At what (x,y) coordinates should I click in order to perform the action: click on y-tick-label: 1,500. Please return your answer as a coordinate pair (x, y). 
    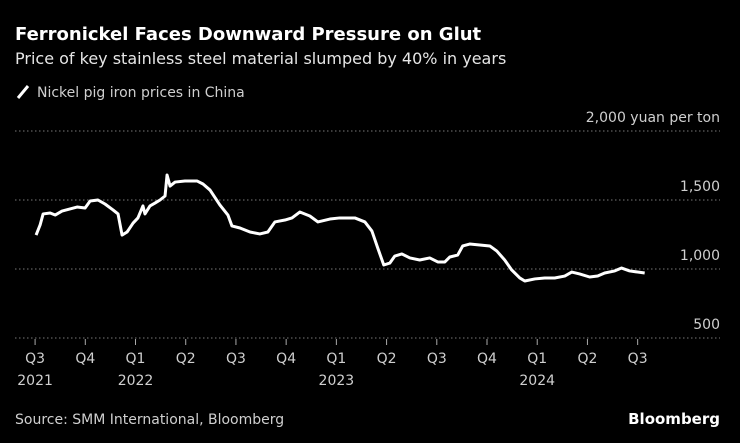
    Looking at the image, I should click on (700, 187).